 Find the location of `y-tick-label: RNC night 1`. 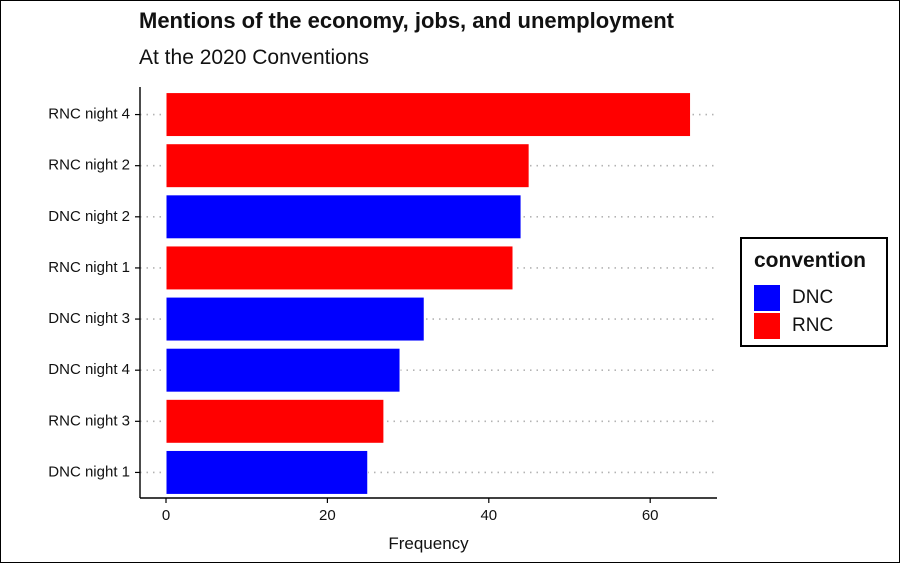

y-tick-label: RNC night 1 is located at coordinates (89, 267).